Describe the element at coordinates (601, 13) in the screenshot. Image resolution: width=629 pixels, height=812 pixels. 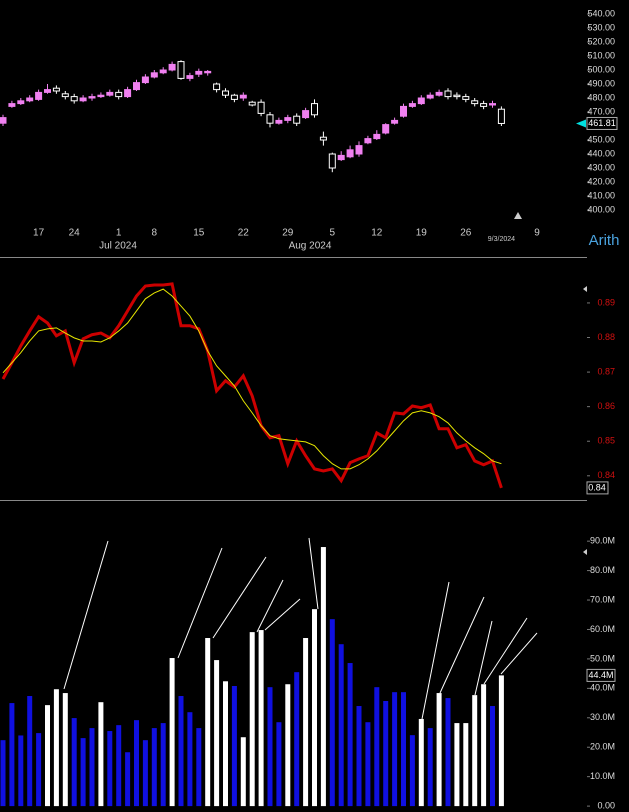
I see `y-tick-label: 540.00` at that location.